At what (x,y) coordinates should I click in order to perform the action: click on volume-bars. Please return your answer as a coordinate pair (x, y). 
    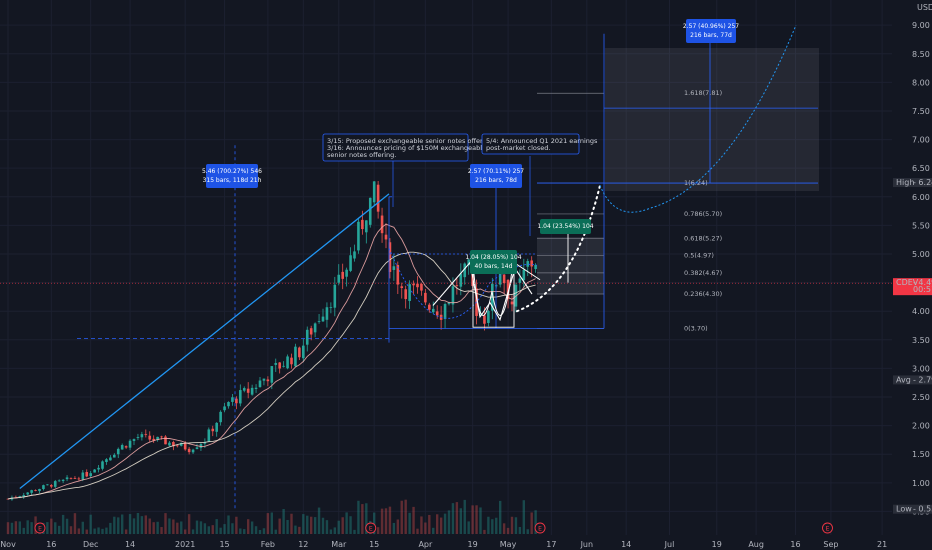
    Looking at the image, I should click on (271, 516).